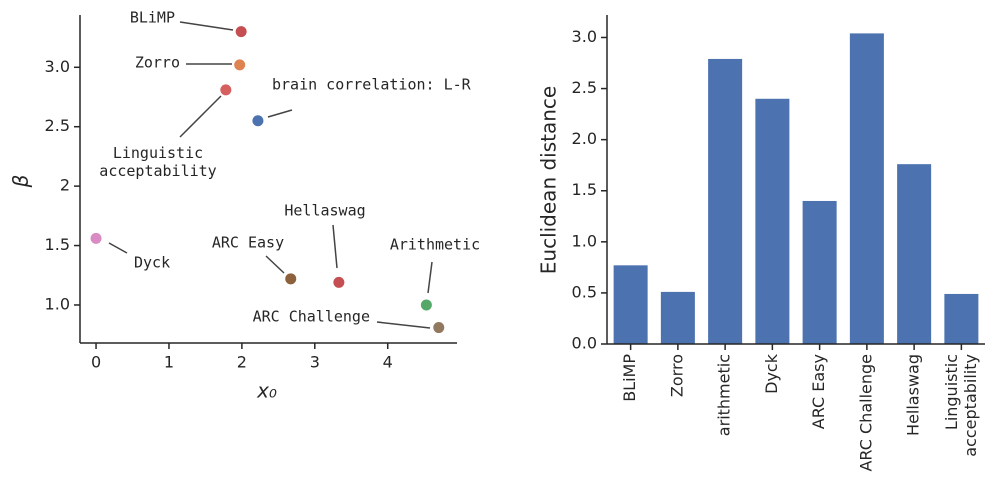 The width and height of the screenshot is (996, 503). Describe the element at coordinates (324, 211) in the screenshot. I see `annotation: Hellaswag` at that location.